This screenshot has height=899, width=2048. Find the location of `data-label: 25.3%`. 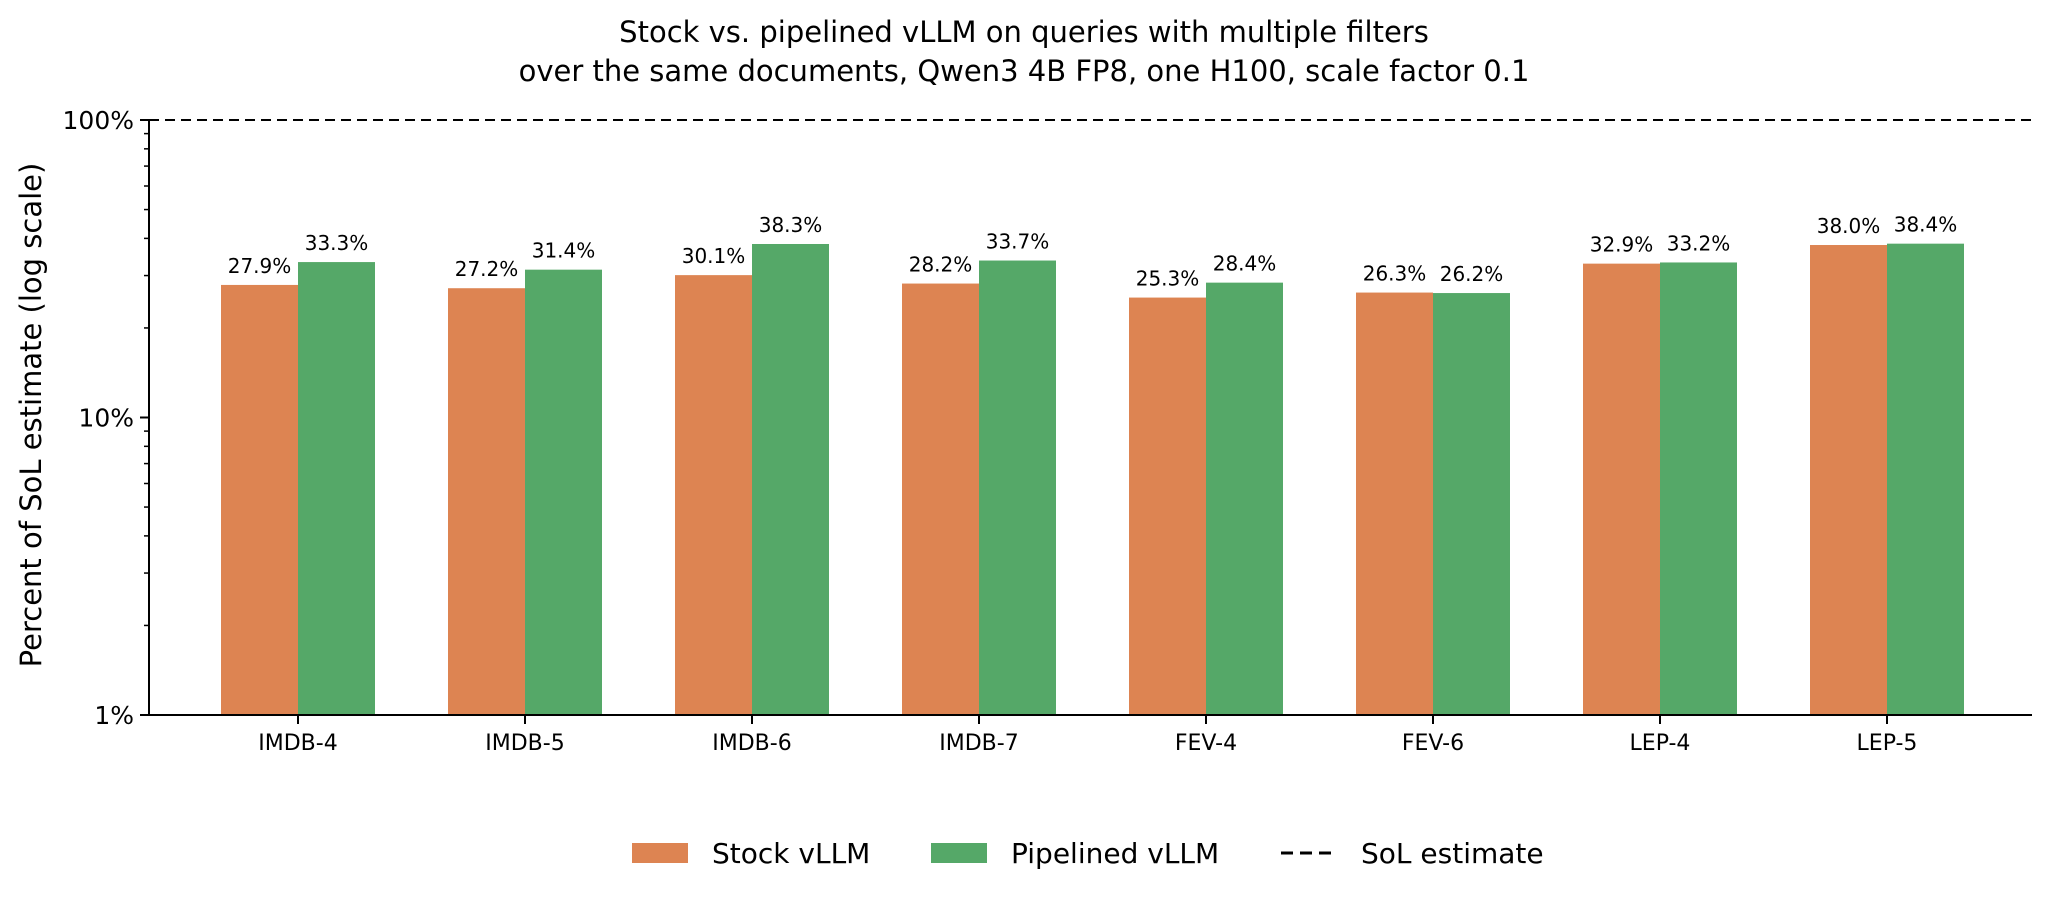

data-label: 25.3% is located at coordinates (1168, 279).